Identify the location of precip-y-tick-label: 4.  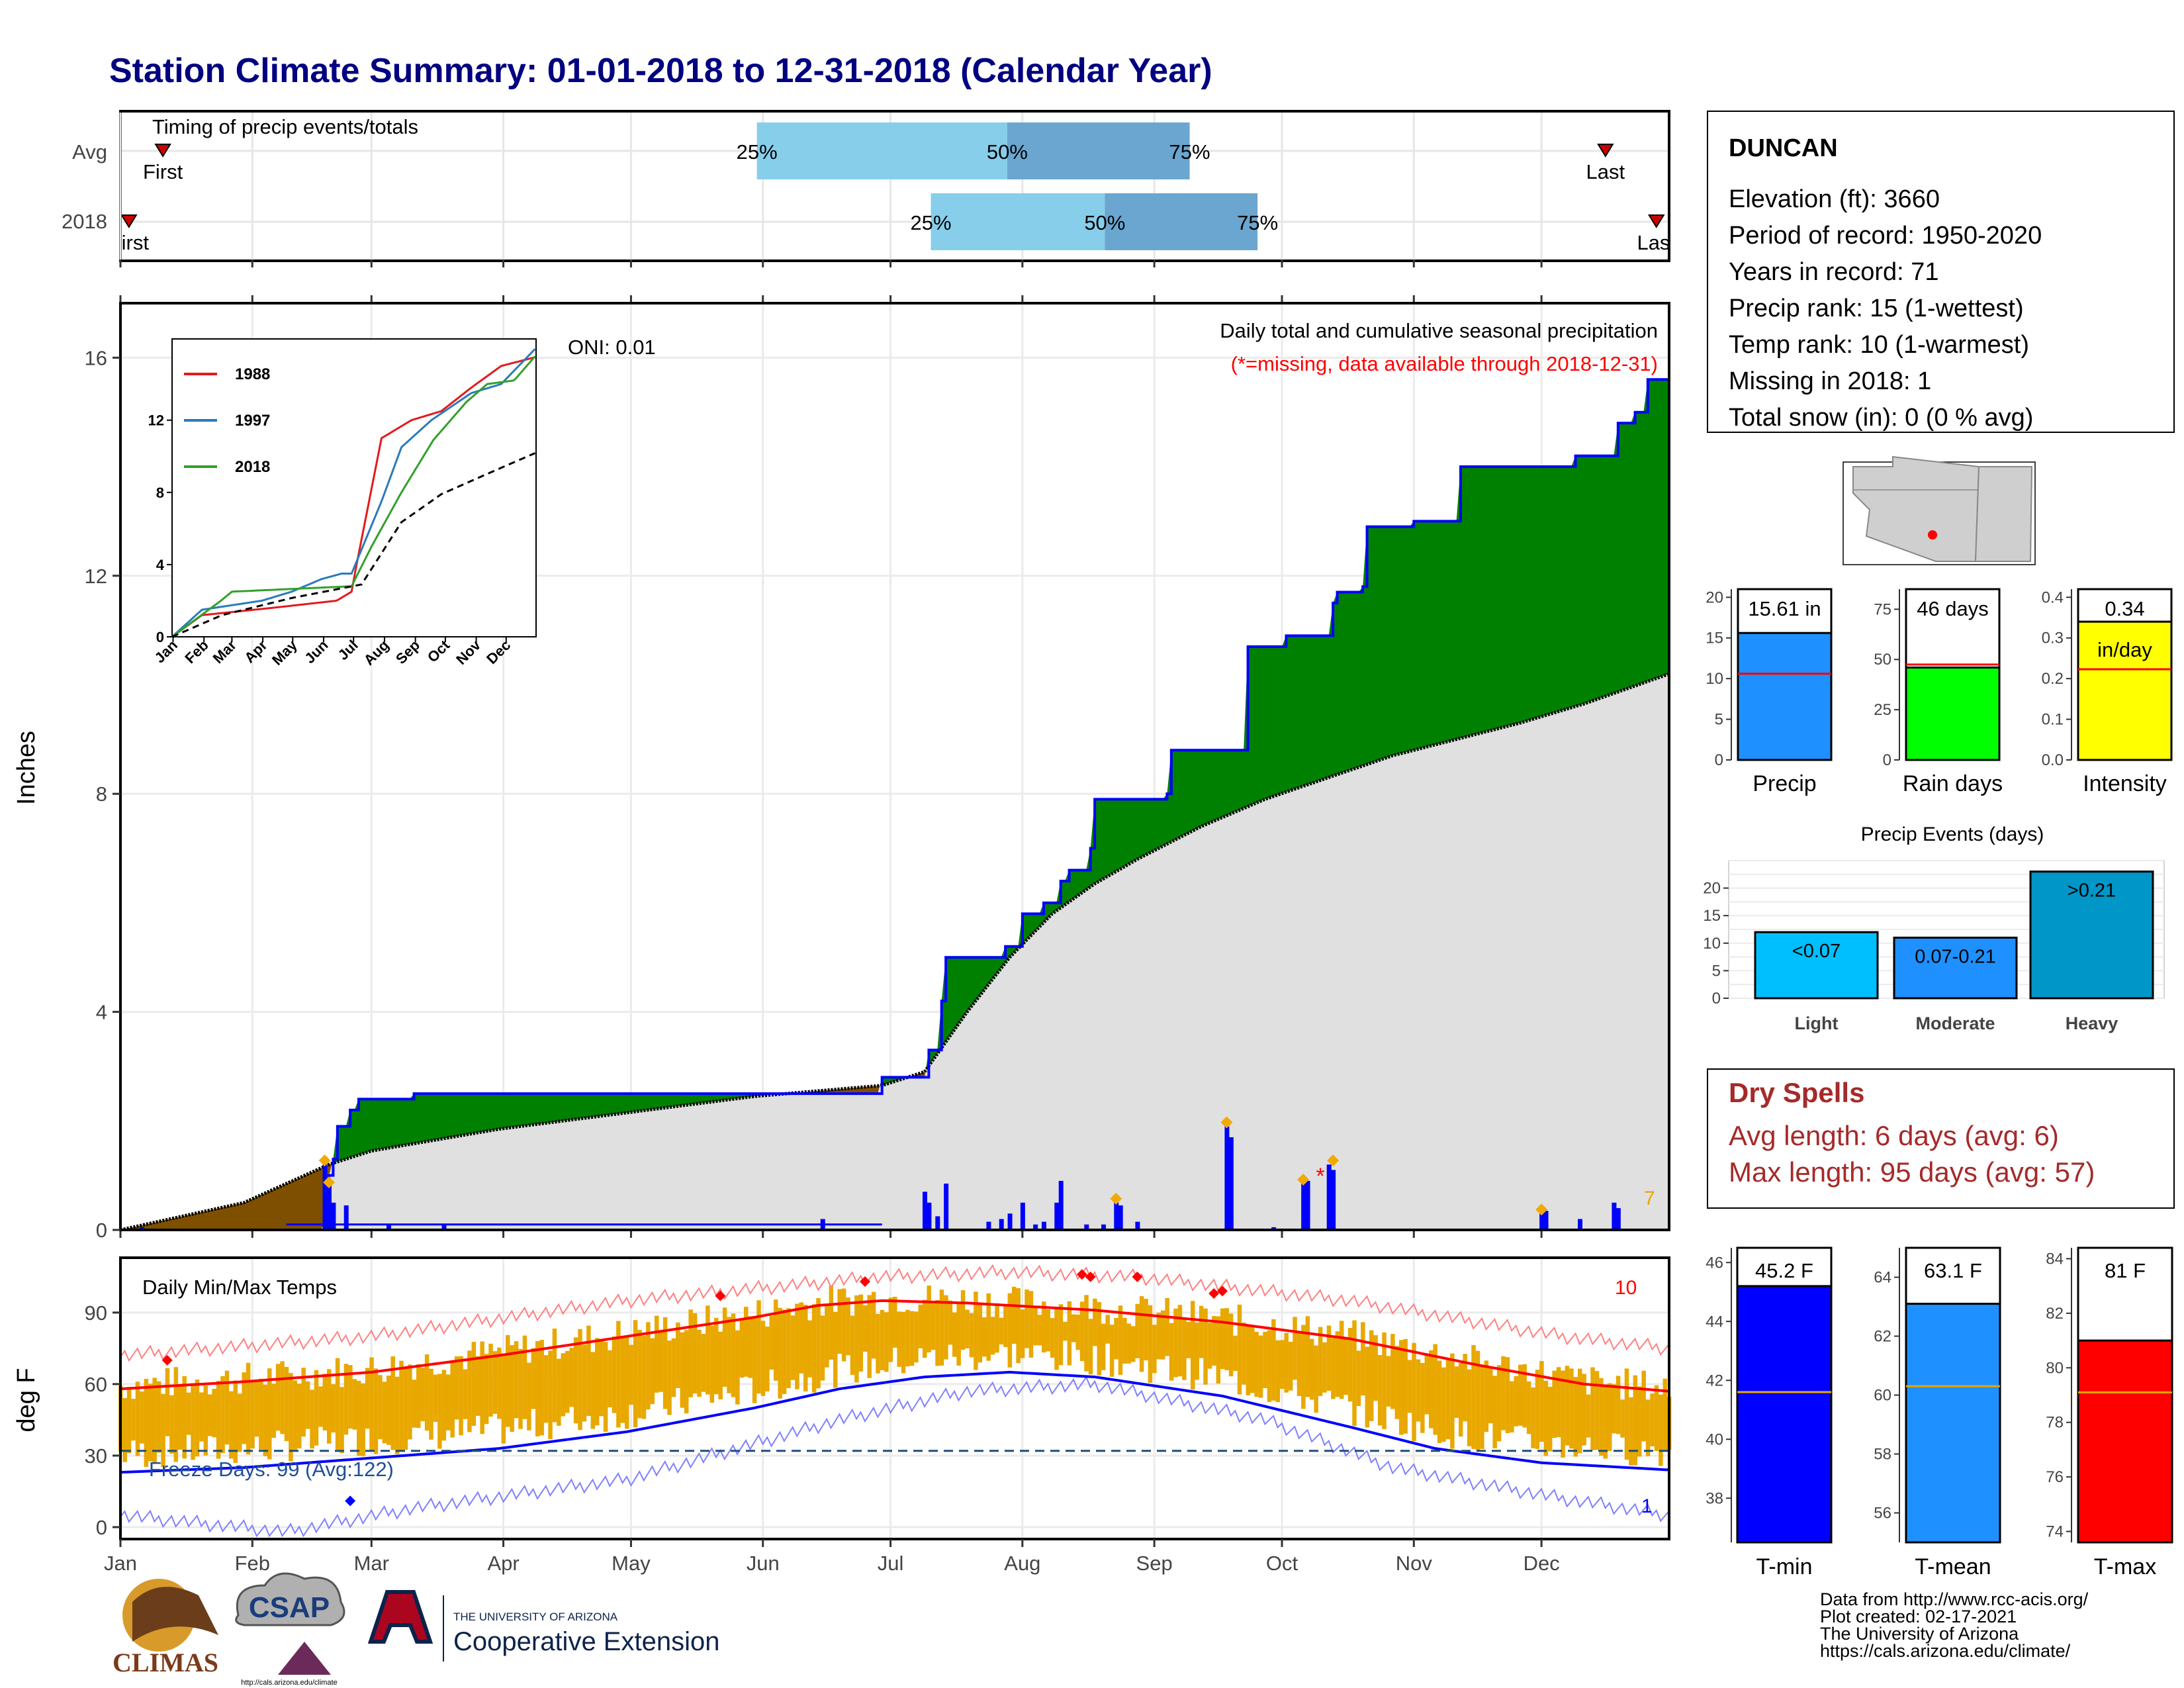
(101, 1012).